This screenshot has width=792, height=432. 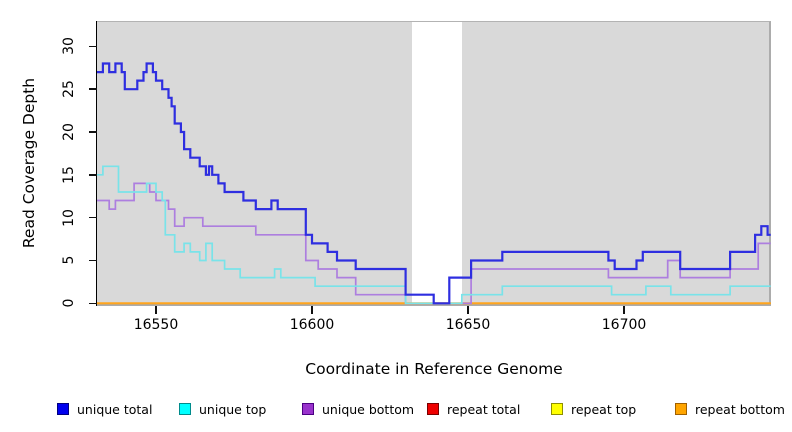 I want to click on legend-item-repeat-top: repeat top, so click(x=593, y=409).